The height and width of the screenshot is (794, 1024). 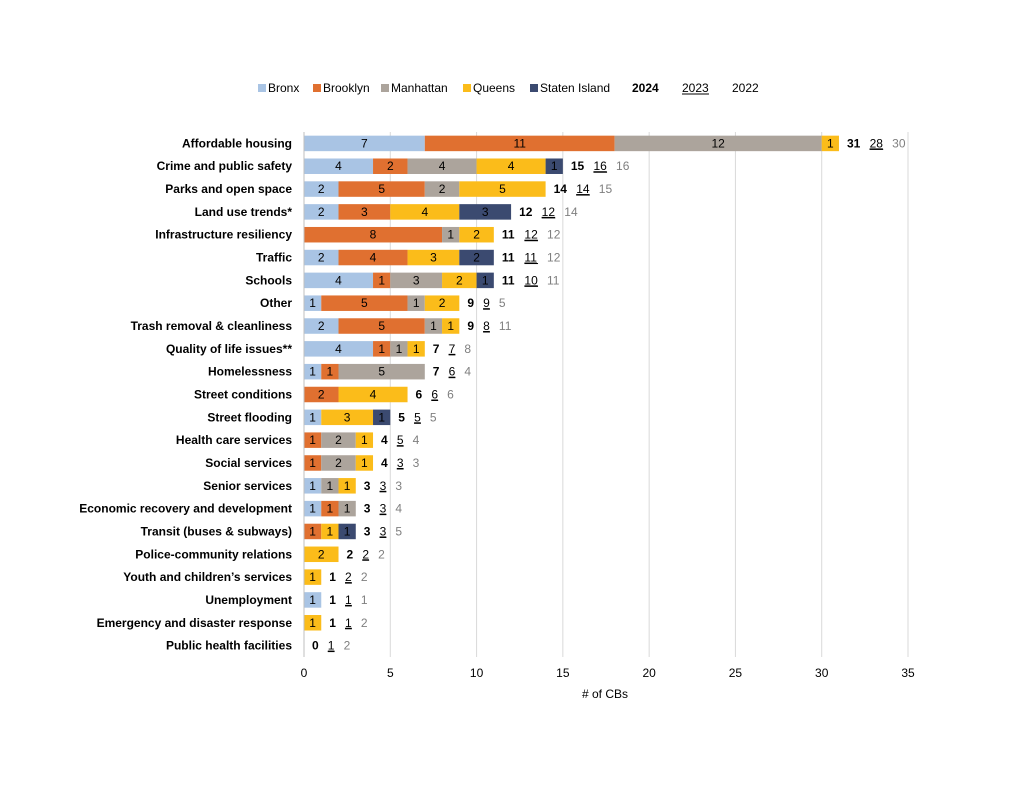 What do you see at coordinates (339, 349) in the screenshot?
I see `bar-bronx-quality-of-life-issues` at bounding box center [339, 349].